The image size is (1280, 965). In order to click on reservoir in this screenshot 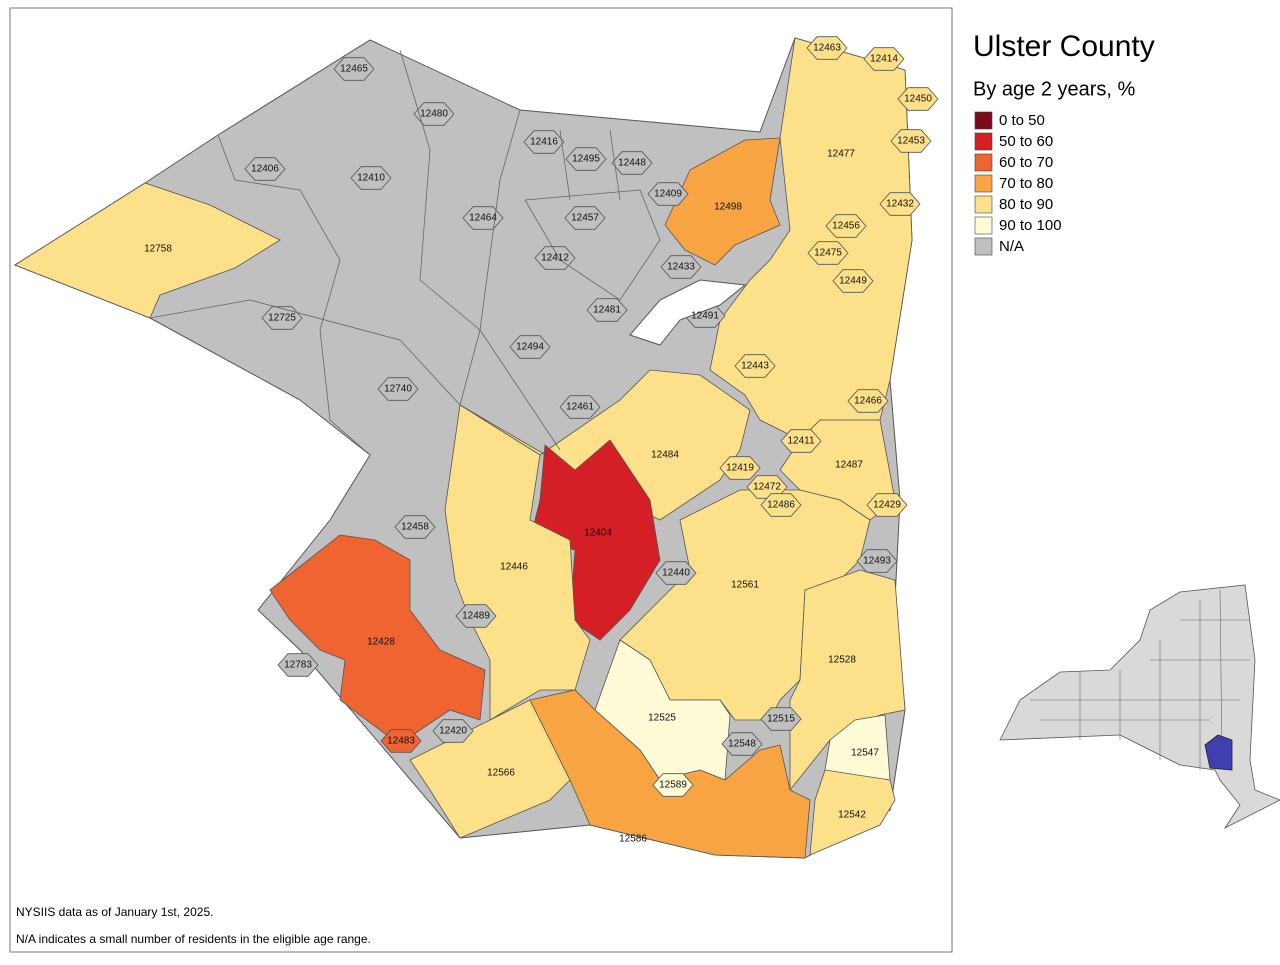, I will do `click(688, 312)`.